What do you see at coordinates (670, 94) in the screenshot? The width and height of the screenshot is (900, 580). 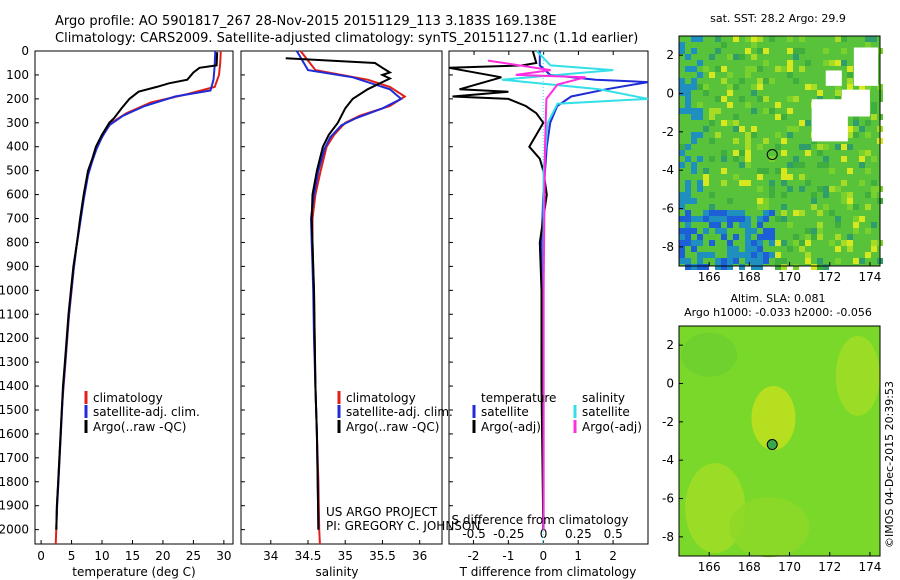 I see `y-tick-label: 0` at bounding box center [670, 94].